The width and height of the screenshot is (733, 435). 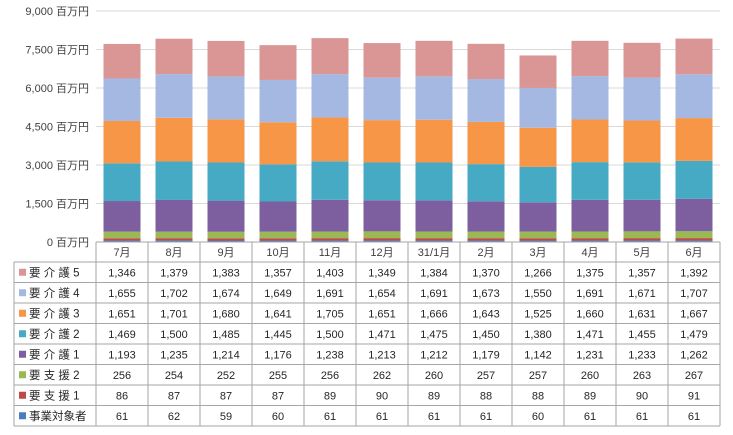 What do you see at coordinates (122, 273) in the screenshot?
I see `data-label: 1,346` at bounding box center [122, 273].